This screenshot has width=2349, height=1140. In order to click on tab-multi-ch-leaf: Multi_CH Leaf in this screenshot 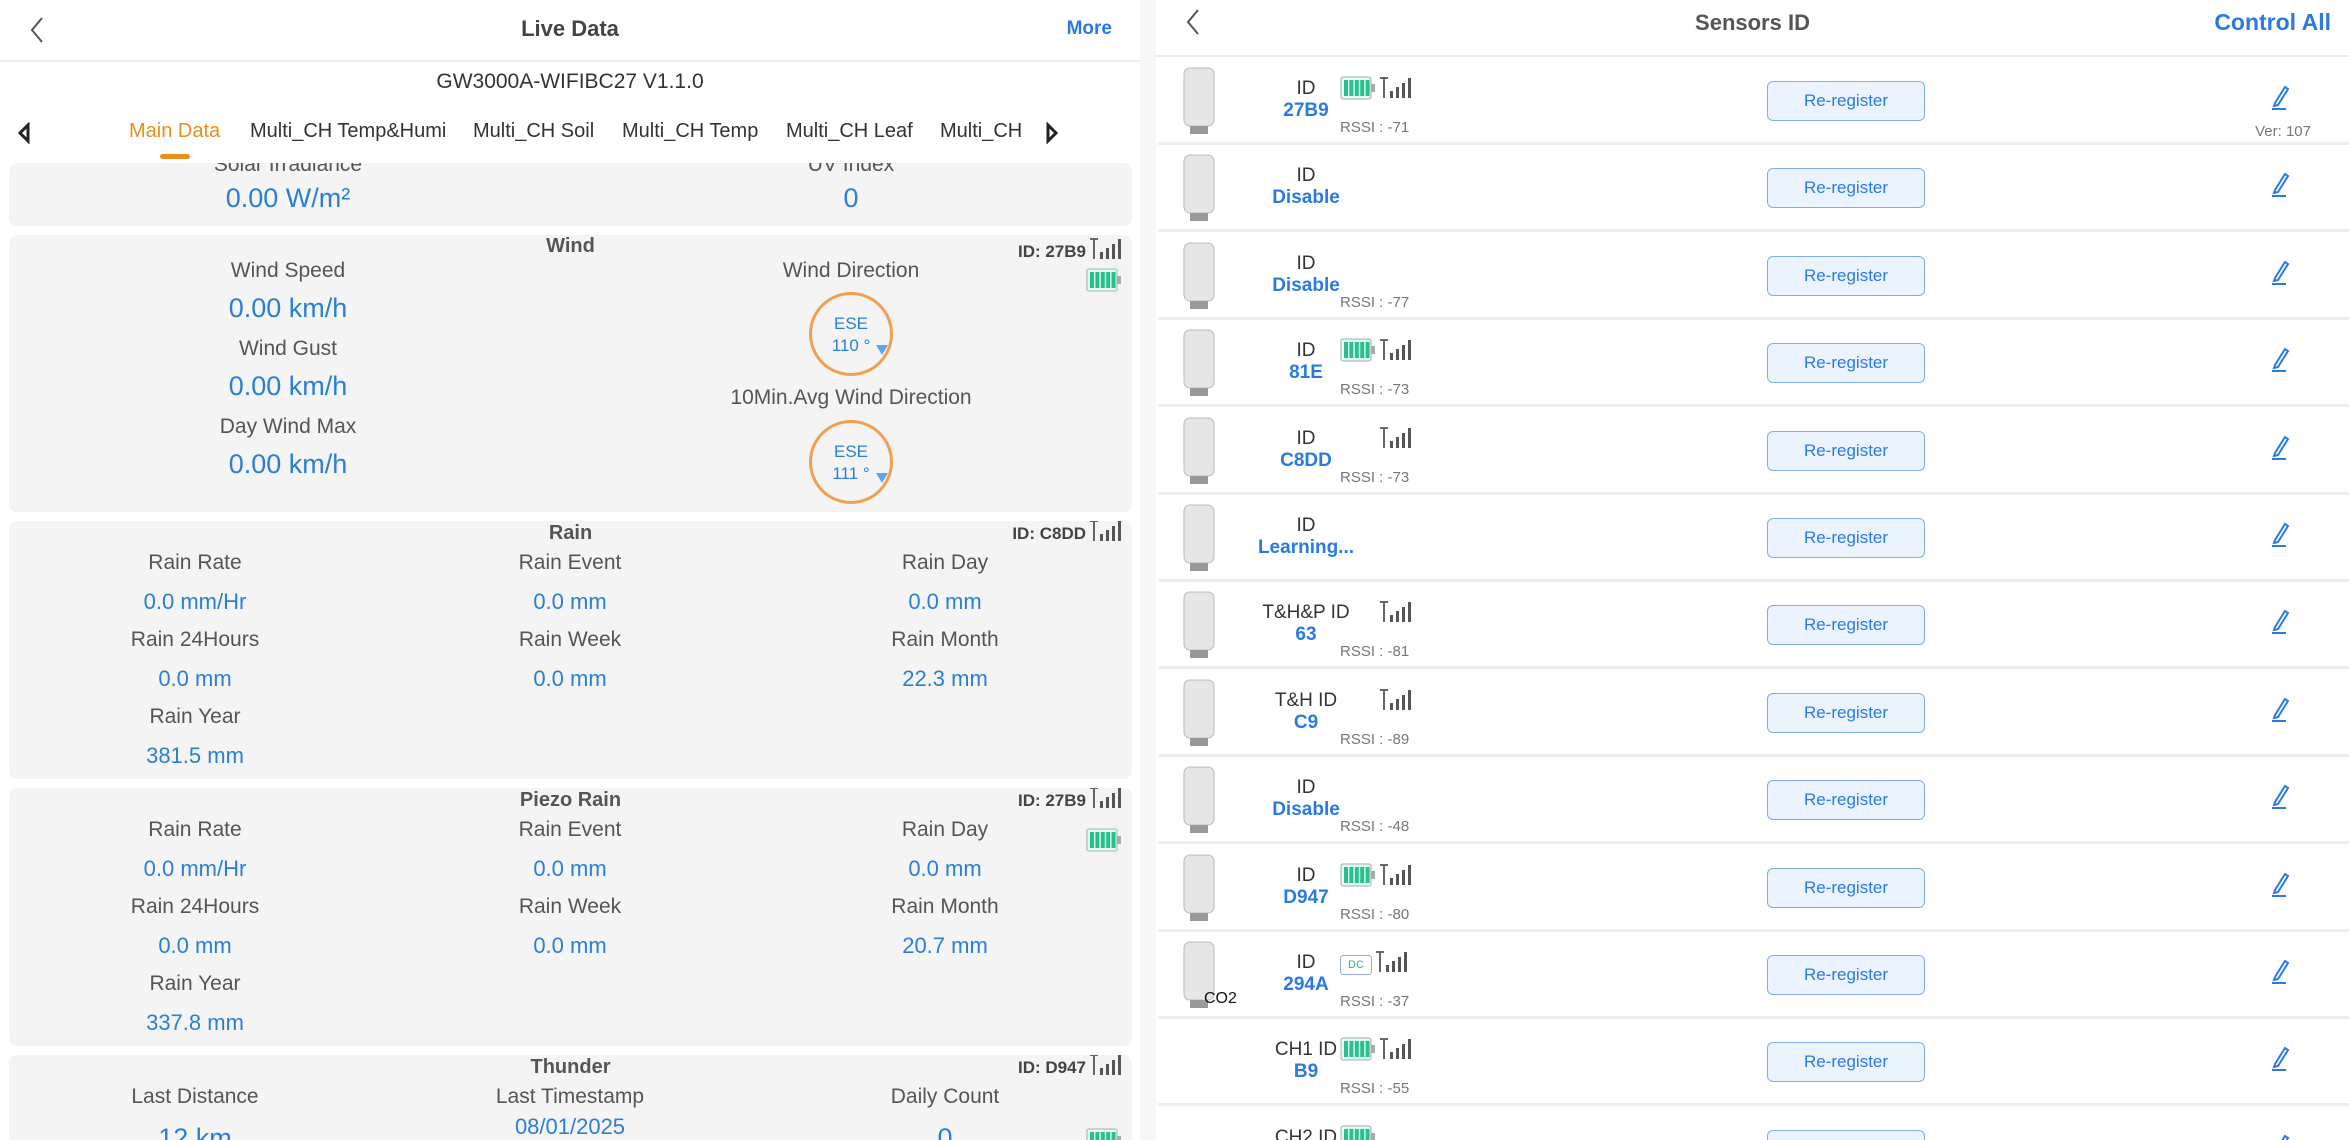, I will do `click(849, 131)`.